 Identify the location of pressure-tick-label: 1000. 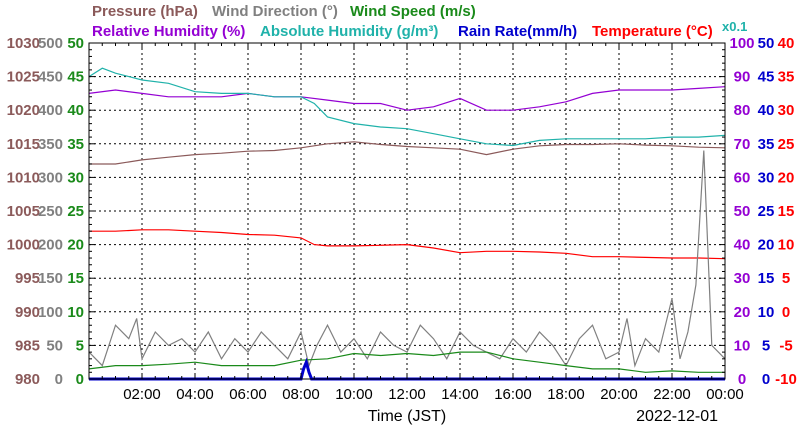
(23, 245).